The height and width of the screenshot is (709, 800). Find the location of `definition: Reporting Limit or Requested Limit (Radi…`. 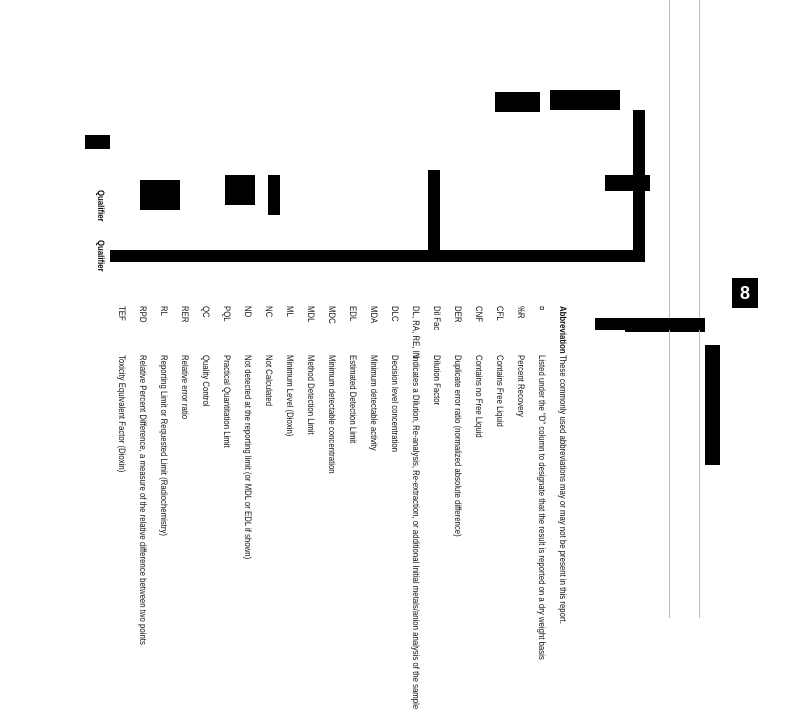

definition: Reporting Limit or Requested Limit (Radi… is located at coordinates (163, 445).